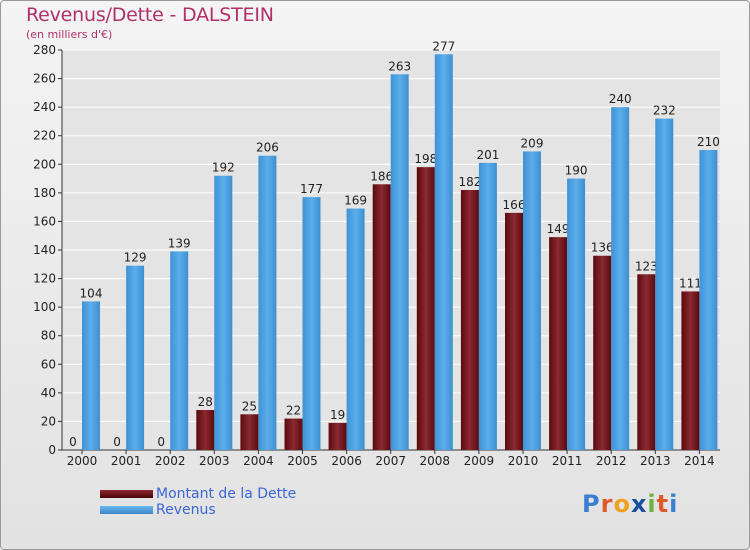 The height and width of the screenshot is (550, 750). What do you see at coordinates (44, 79) in the screenshot?
I see `y-tick-label: 260` at bounding box center [44, 79].